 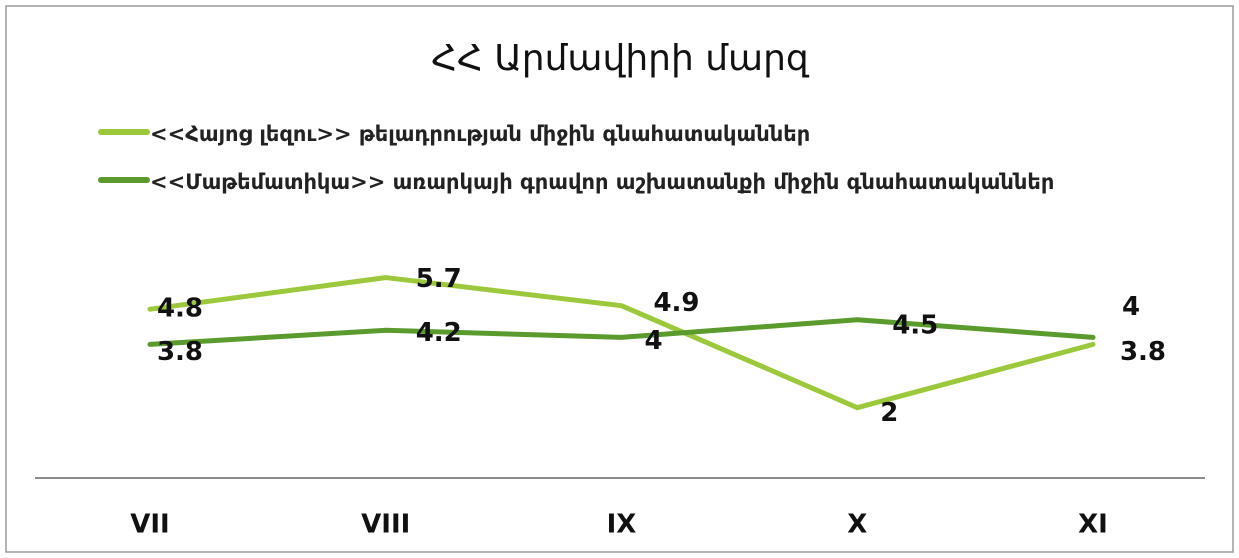 I want to click on series-line, so click(x=621, y=332).